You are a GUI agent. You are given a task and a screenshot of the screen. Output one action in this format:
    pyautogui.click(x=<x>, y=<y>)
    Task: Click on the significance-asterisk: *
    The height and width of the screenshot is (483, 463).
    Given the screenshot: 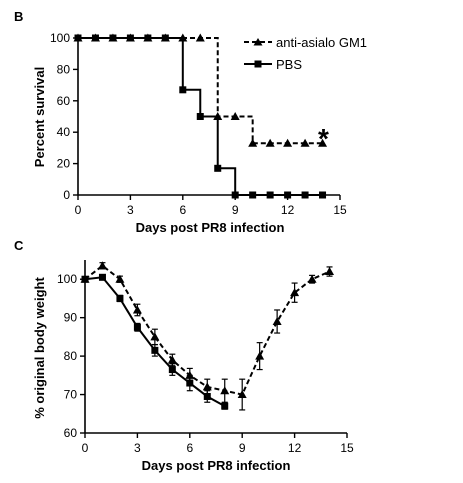 What is the action you would take?
    pyautogui.click(x=323, y=138)
    